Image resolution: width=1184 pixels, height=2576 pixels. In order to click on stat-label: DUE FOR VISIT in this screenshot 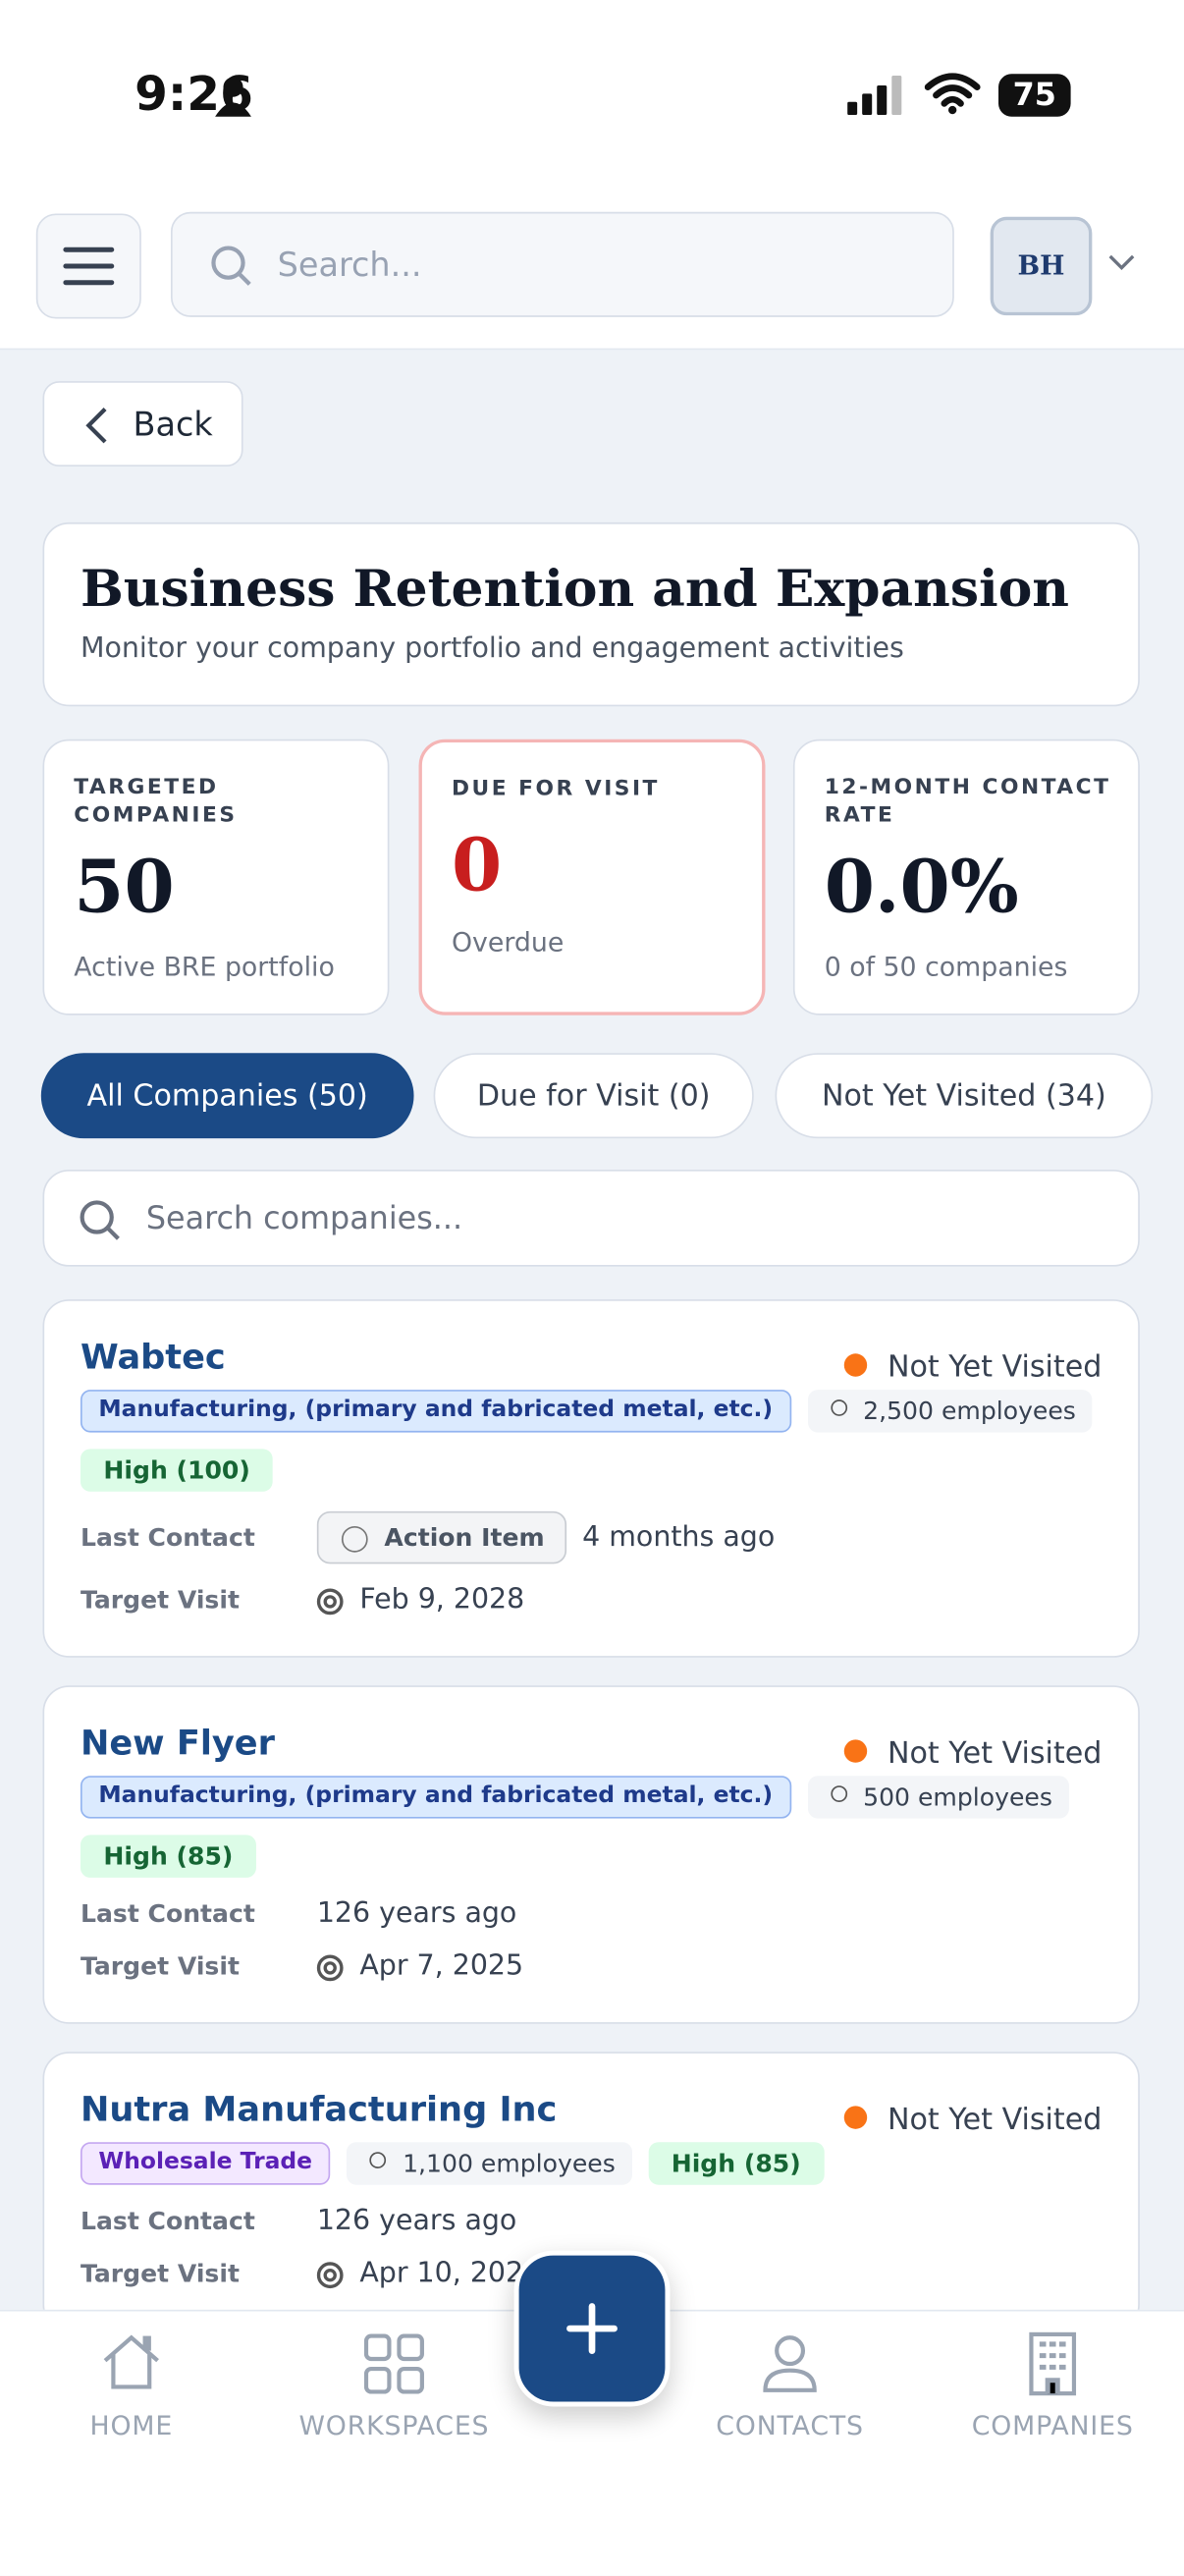, I will do `click(555, 790)`.